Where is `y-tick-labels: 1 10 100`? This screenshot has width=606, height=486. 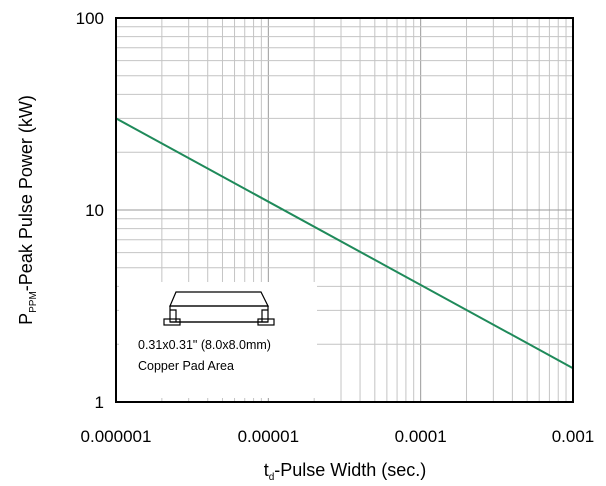
y-tick-labels: 1 10 100 is located at coordinates (90, 210).